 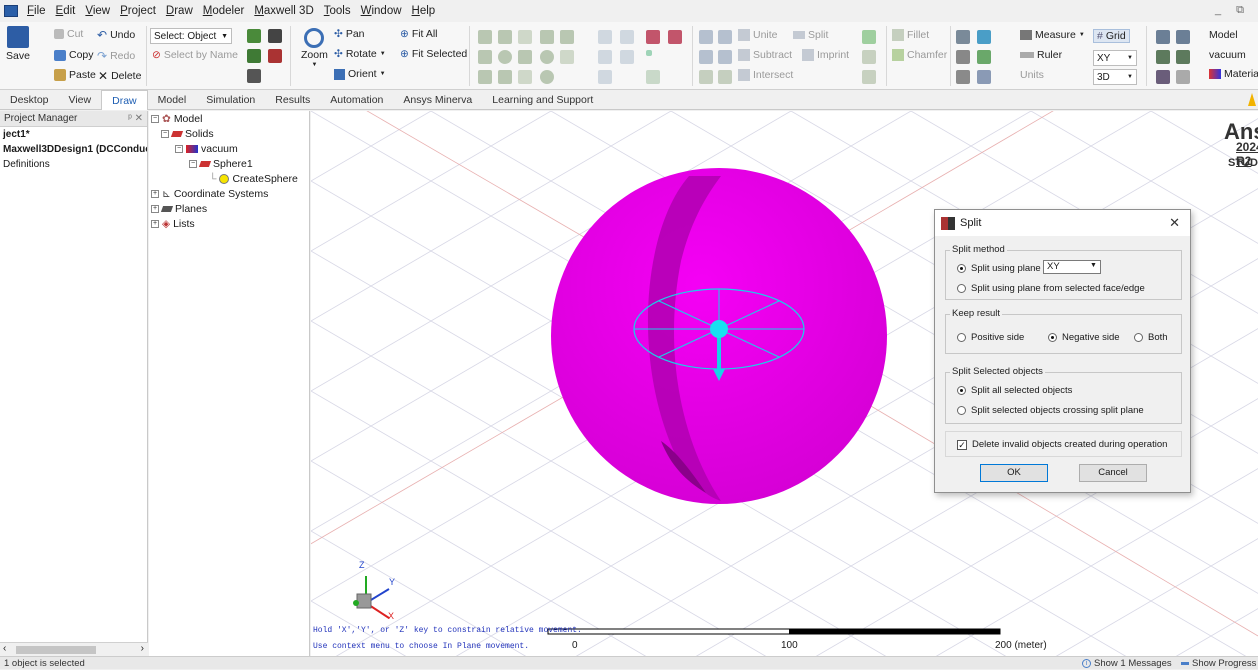 What do you see at coordinates (275, 36) in the screenshot?
I see `select-edges-icon` at bounding box center [275, 36].